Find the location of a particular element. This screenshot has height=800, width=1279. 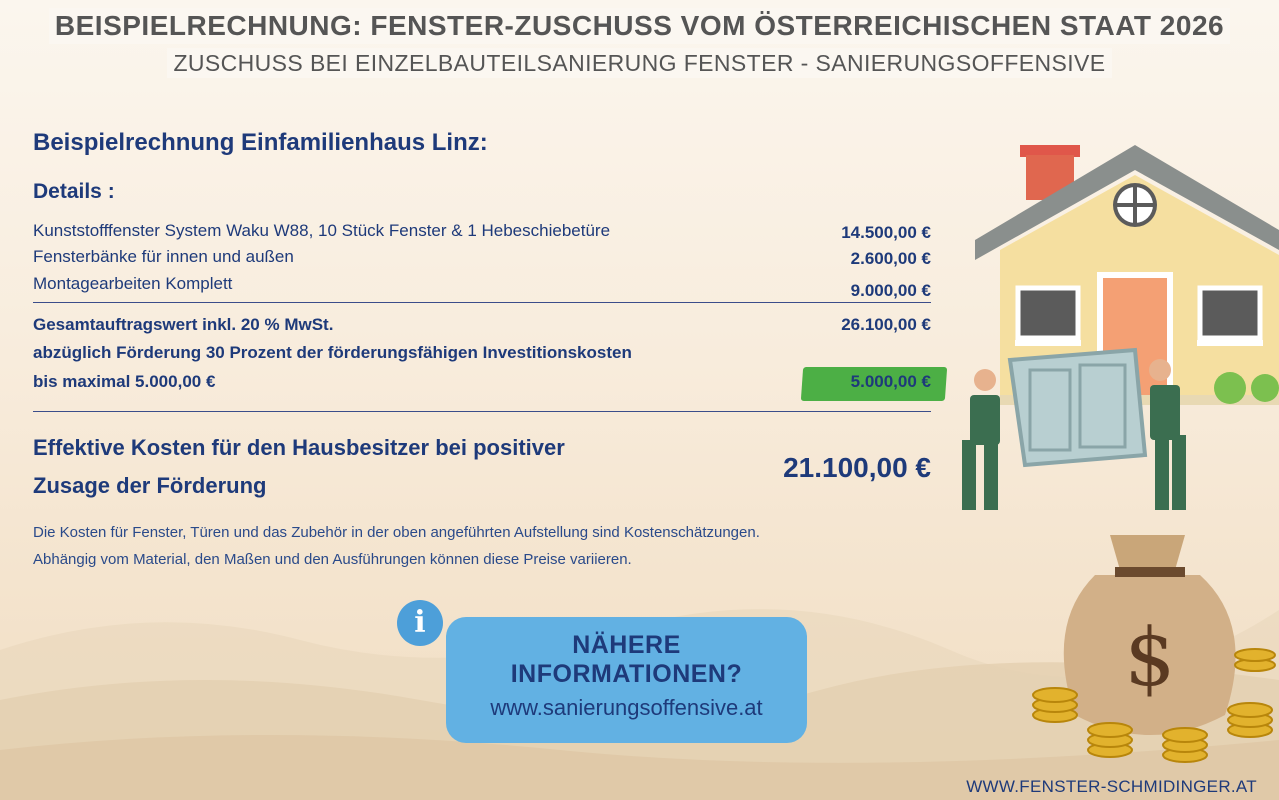

subsidy-line-2: bis maximal 5.000,00 € is located at coordinates (124, 381).